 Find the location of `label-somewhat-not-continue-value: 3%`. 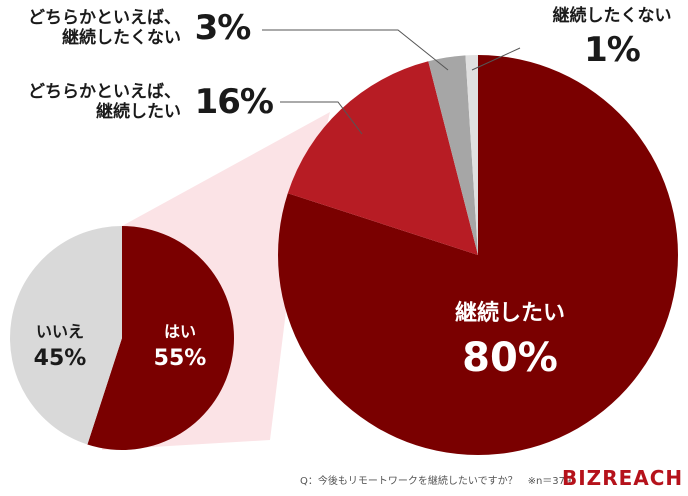

label-somewhat-not-continue-value: 3% is located at coordinates (223, 28).